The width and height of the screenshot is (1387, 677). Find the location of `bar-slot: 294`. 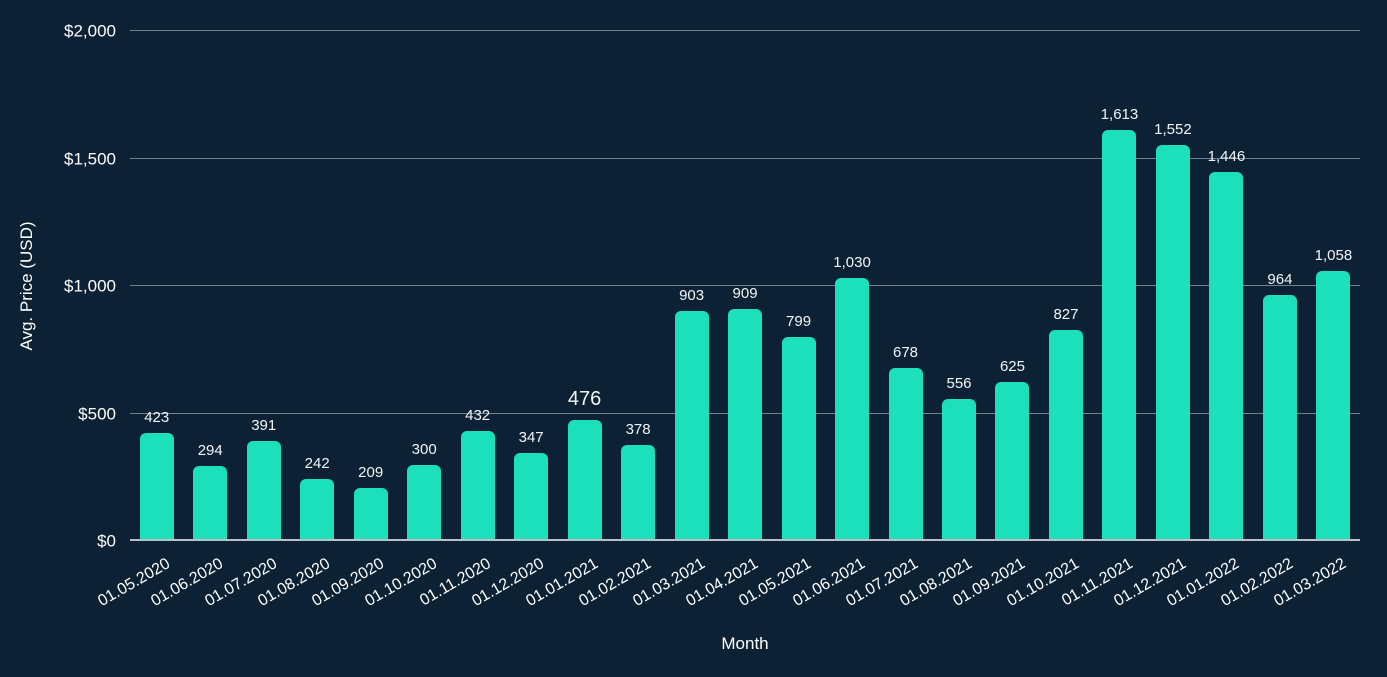

bar-slot: 294 is located at coordinates (209, 286).